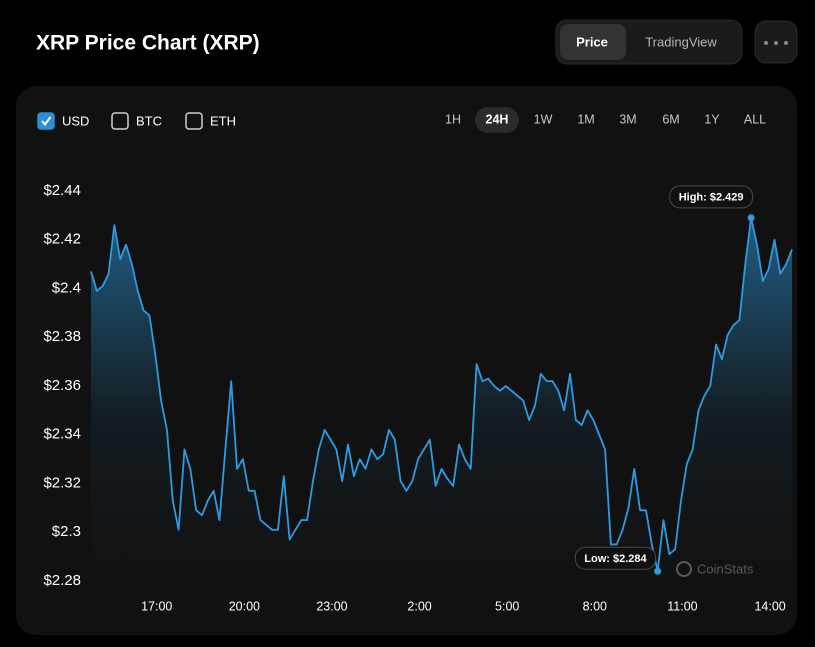 This screenshot has height=647, width=815. I want to click on x-tick-label: 23:00, so click(331, 606).